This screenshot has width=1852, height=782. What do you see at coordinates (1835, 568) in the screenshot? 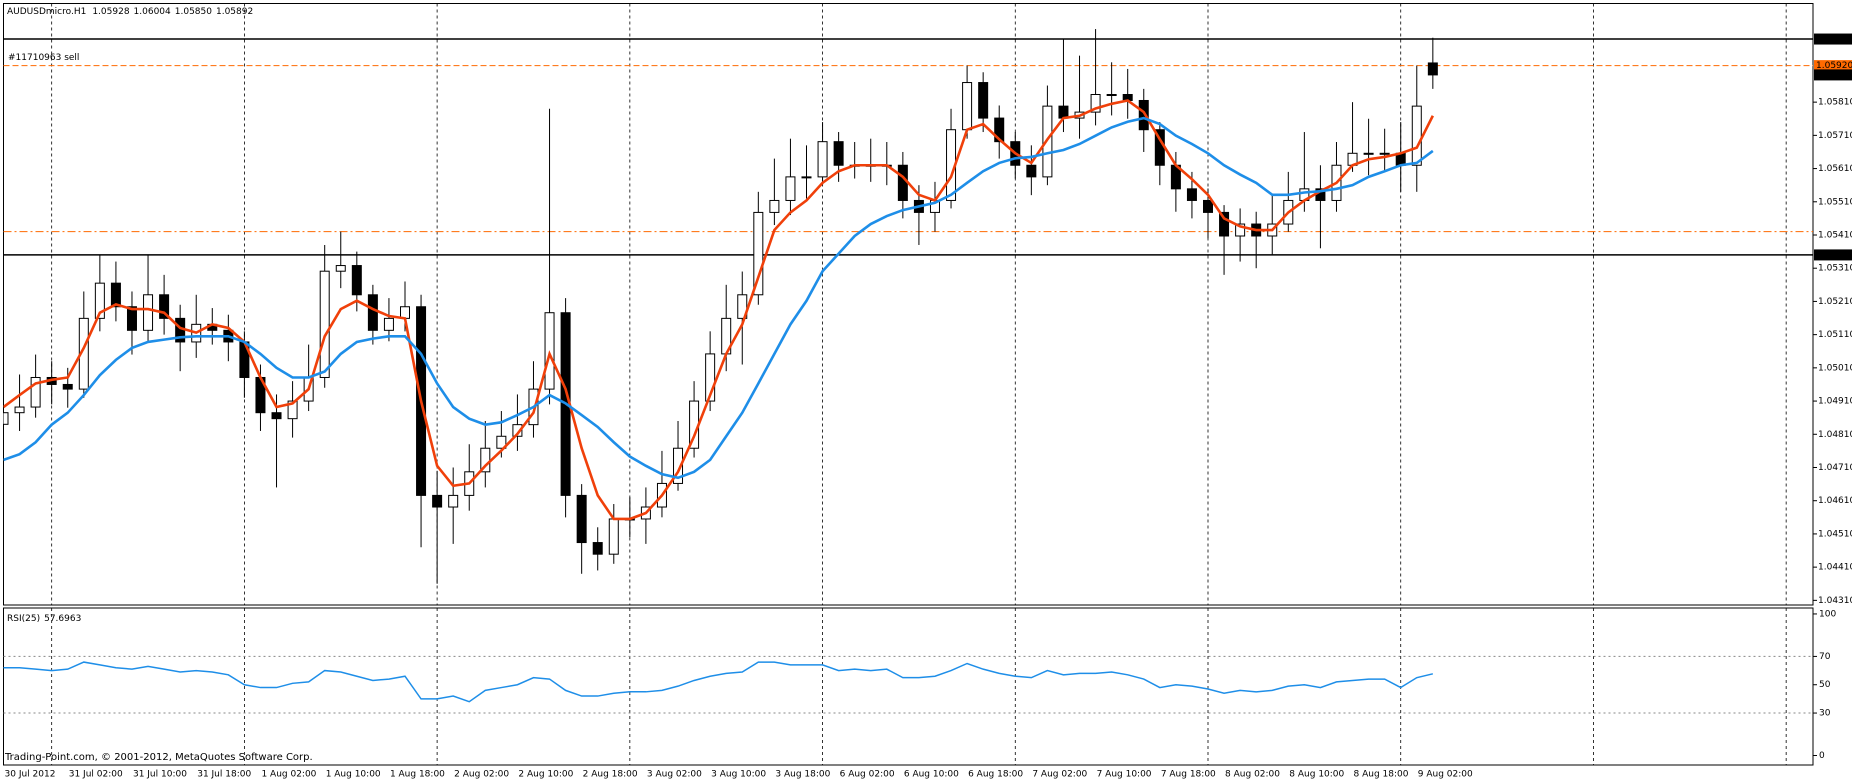
I see `y-tick-label: 1.04410` at bounding box center [1835, 568].